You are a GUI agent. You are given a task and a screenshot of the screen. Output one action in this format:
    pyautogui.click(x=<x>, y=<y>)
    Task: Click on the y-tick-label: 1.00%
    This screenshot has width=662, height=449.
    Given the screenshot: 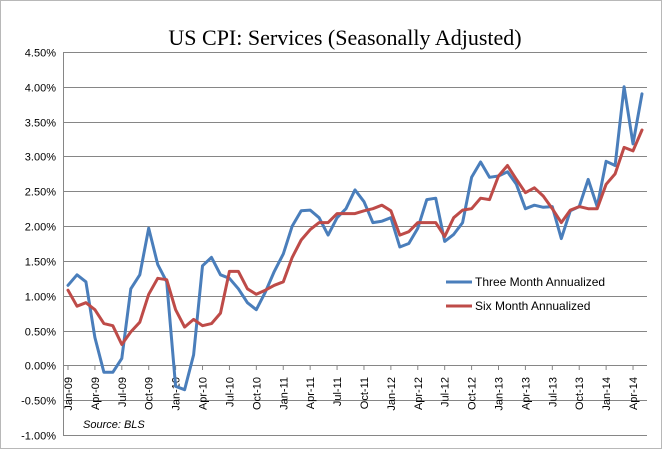 What is the action you would take?
    pyautogui.click(x=40, y=298)
    